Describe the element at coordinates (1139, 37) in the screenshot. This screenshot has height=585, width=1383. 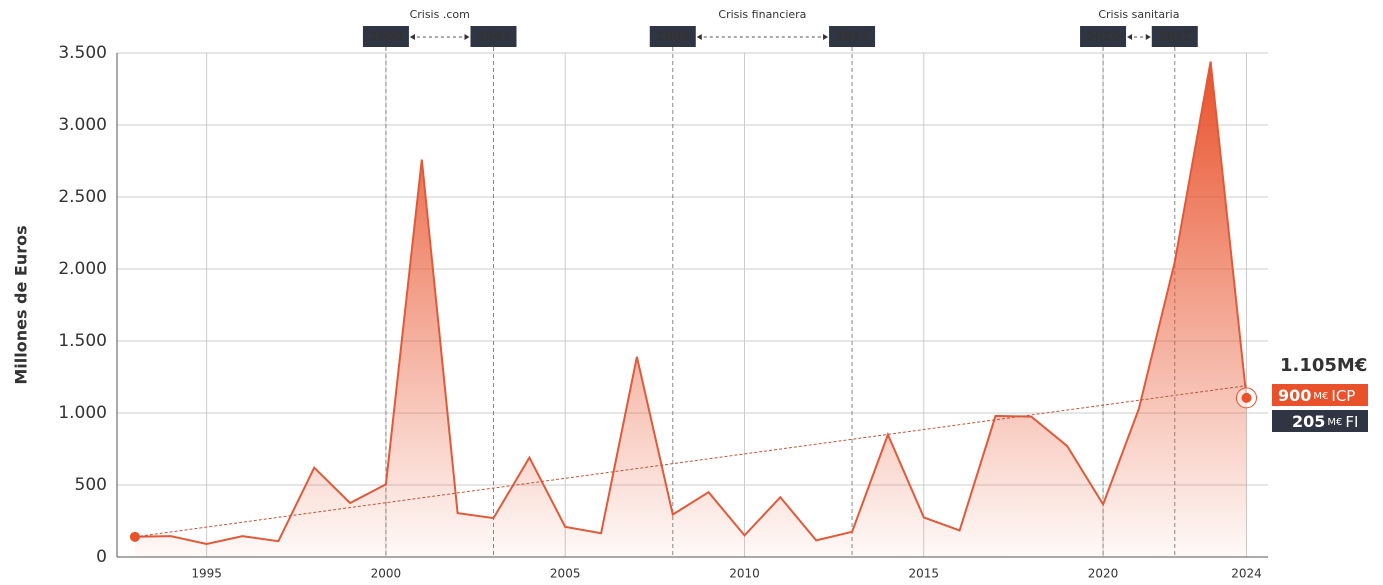
I see `arrow-head` at that location.